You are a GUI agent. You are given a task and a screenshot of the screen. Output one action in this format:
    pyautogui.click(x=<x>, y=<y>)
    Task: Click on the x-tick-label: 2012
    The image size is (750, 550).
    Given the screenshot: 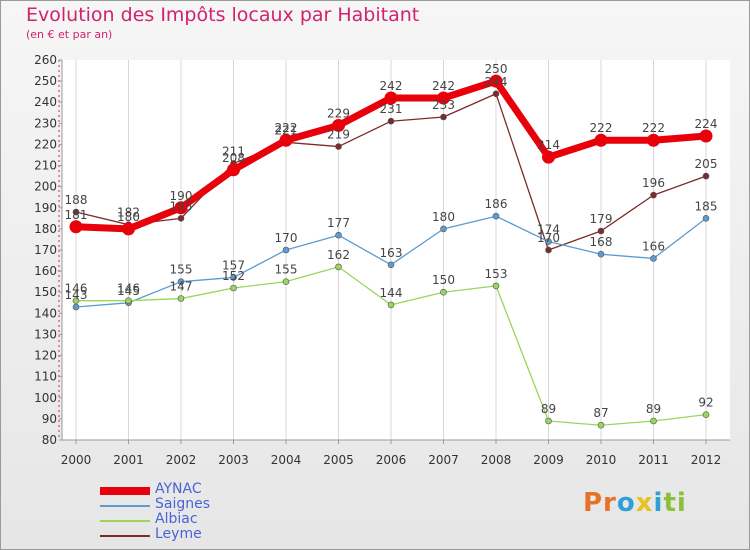 What is the action you would take?
    pyautogui.click(x=706, y=460)
    